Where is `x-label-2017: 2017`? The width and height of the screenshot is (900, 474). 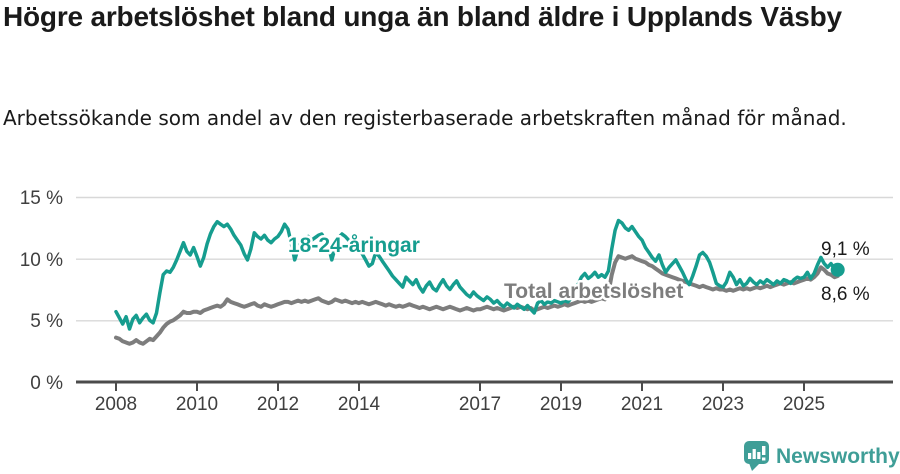 x-label-2017: 2017 is located at coordinates (480, 404).